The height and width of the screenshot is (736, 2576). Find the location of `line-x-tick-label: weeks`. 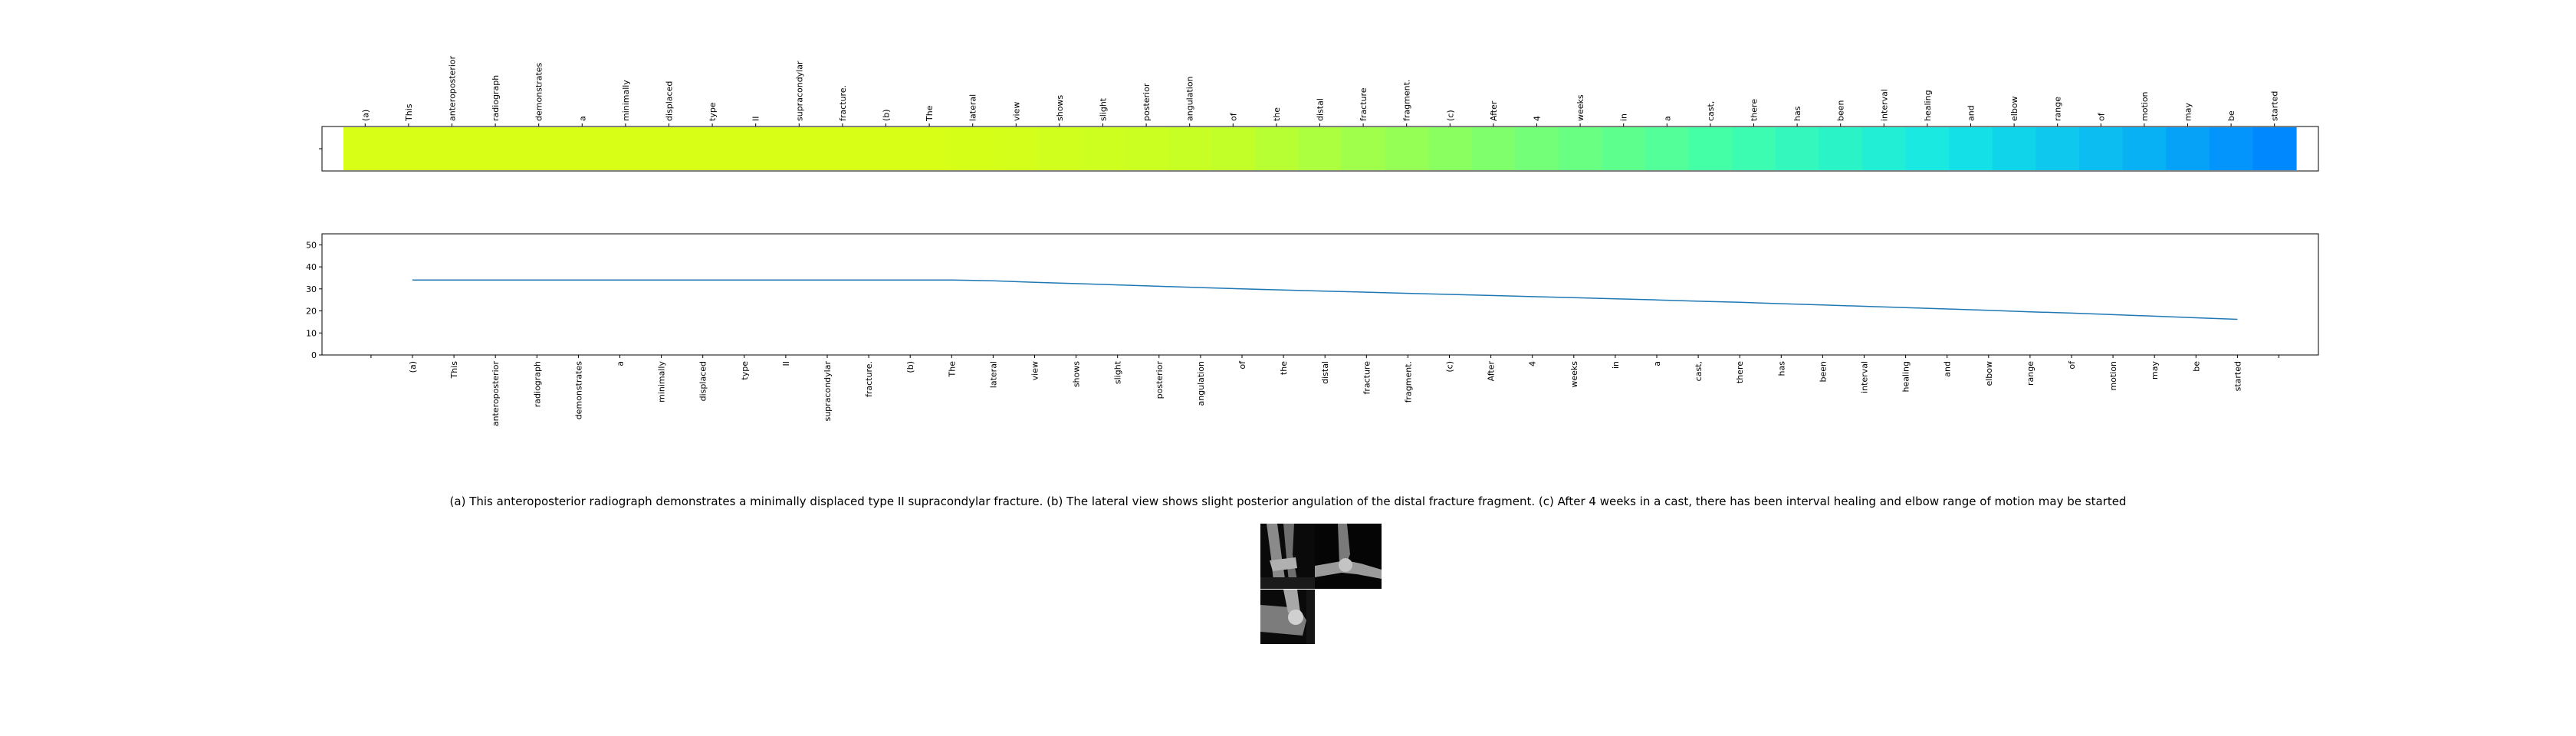

line-x-tick-label: weeks is located at coordinates (1574, 375).